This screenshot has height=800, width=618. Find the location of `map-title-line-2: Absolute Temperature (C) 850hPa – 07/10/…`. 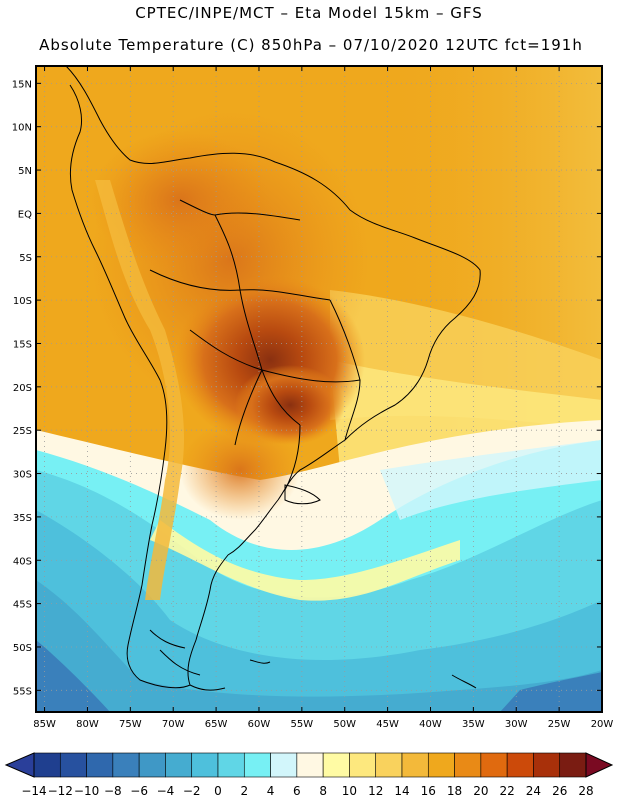

map-title-line-2: Absolute Temperature (C) 850hPa – 07/10/… is located at coordinates (311, 45).